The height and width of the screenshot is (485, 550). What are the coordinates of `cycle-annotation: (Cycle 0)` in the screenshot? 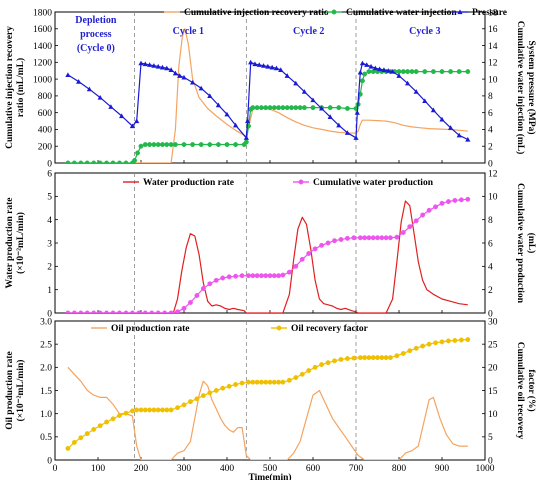 It's located at (96, 48).